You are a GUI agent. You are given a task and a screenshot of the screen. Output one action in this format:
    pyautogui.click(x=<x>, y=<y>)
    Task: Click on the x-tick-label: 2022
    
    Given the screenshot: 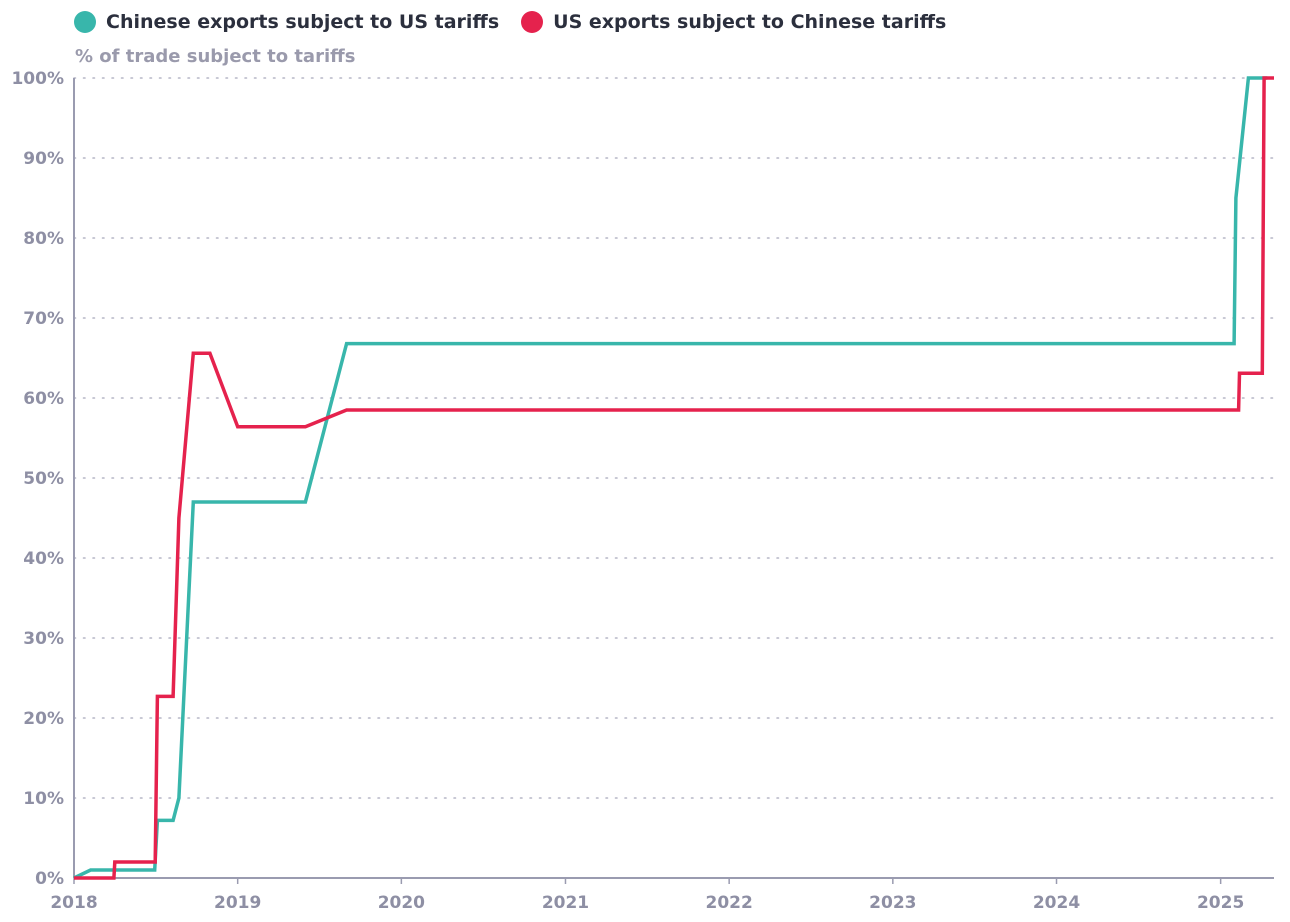 What is the action you would take?
    pyautogui.click(x=728, y=903)
    